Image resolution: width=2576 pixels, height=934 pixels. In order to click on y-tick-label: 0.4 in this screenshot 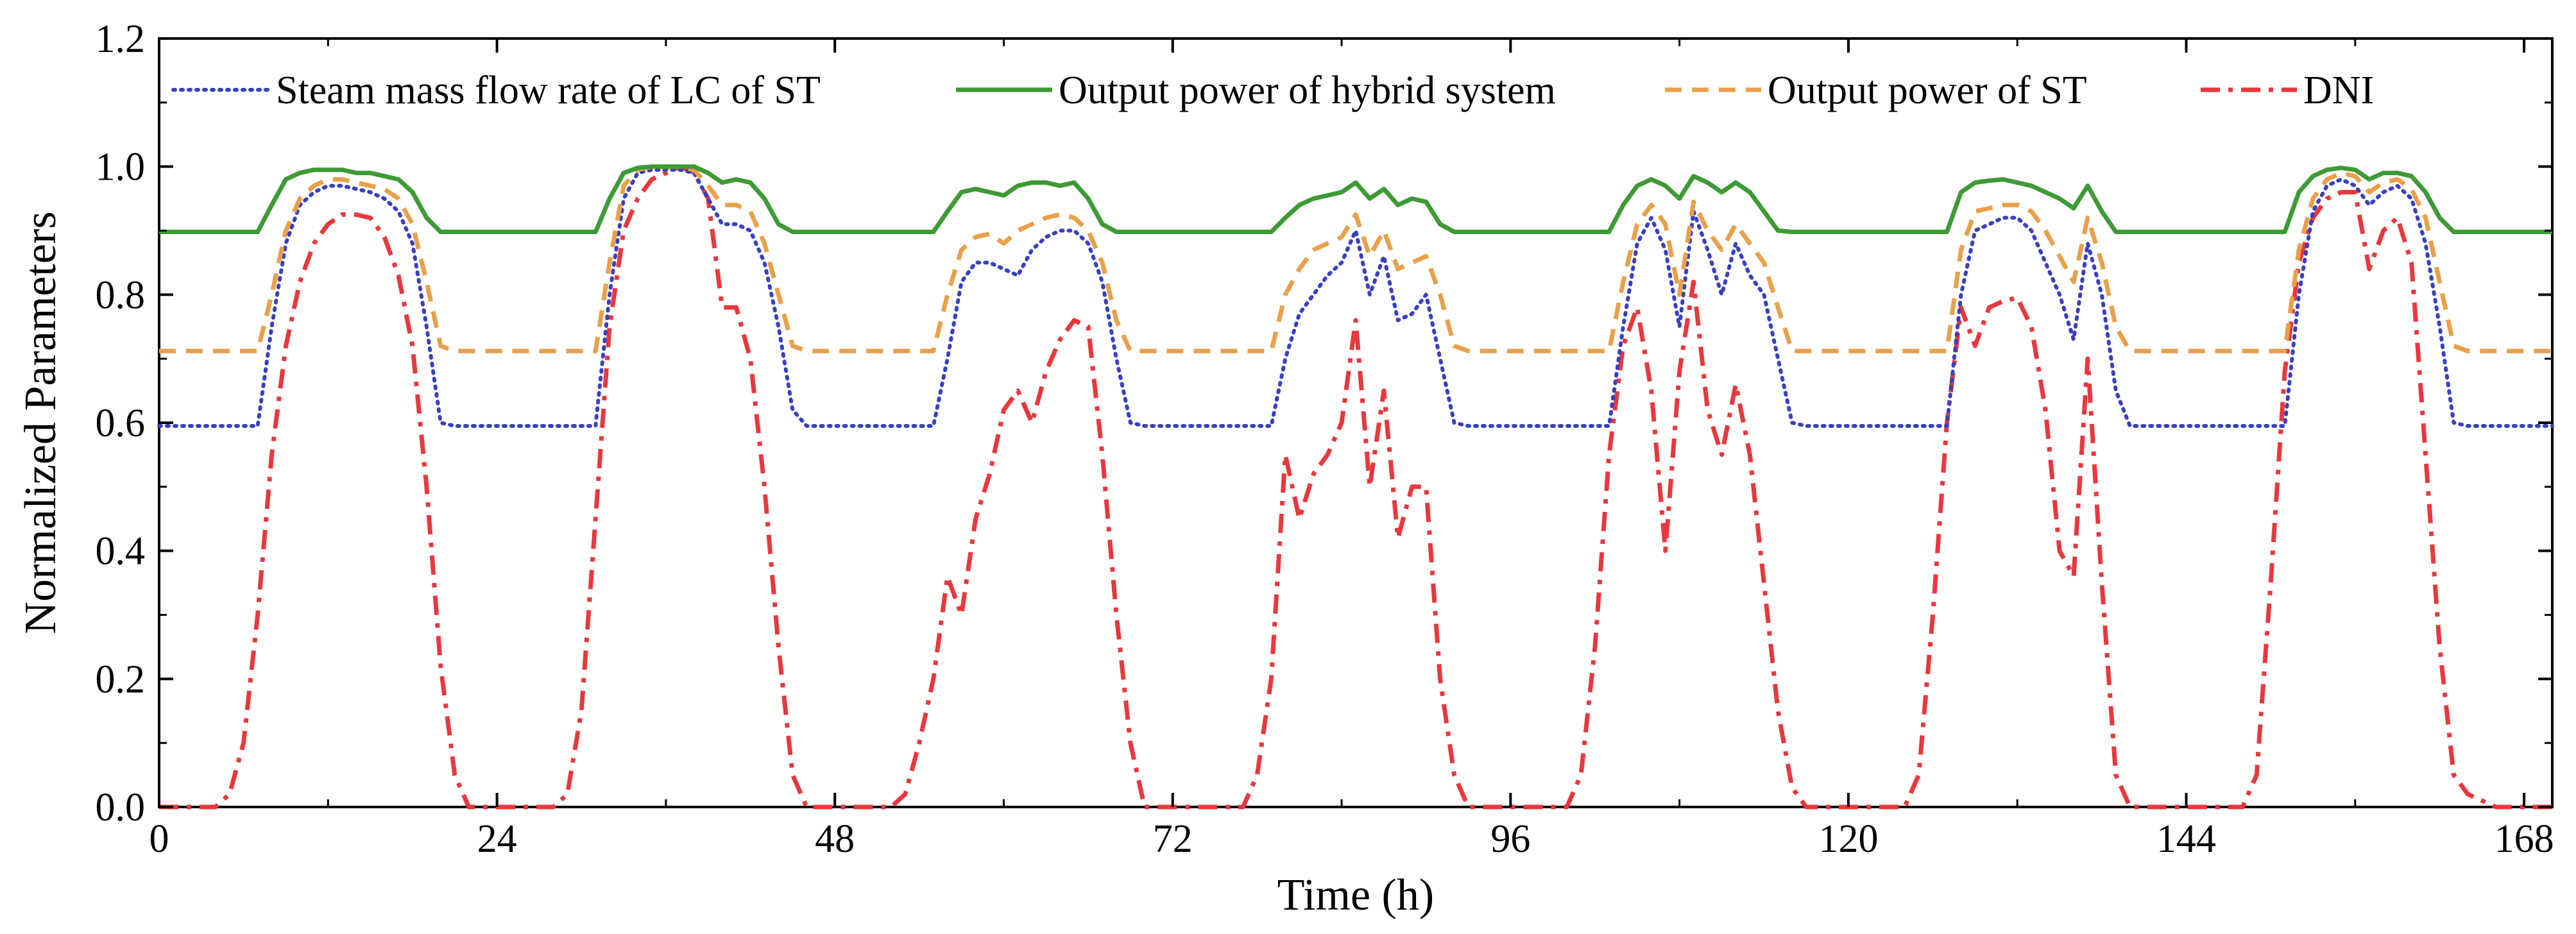, I will do `click(121, 552)`.